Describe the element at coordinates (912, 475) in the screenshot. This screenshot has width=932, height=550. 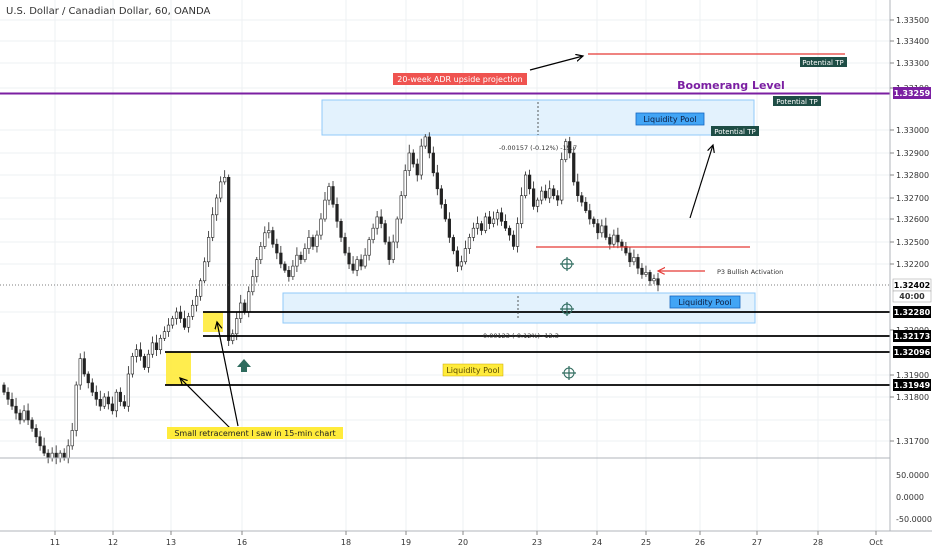
I see `indicator-tick-label: 50.0000` at that location.